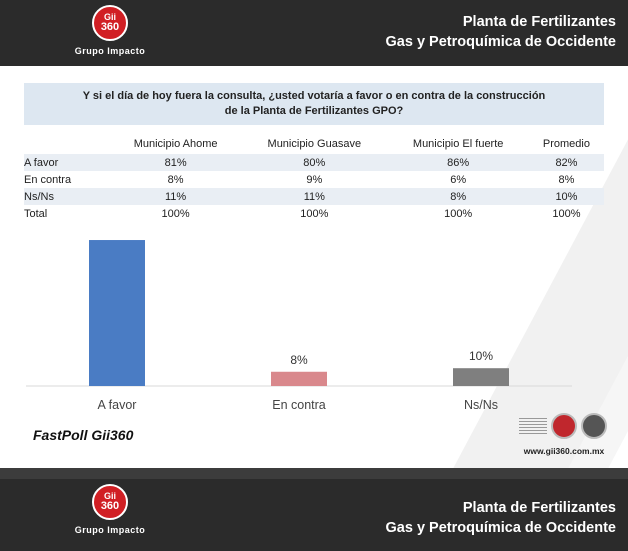  Describe the element at coordinates (36, 213) in the screenshot. I see `row-label: Total` at that location.